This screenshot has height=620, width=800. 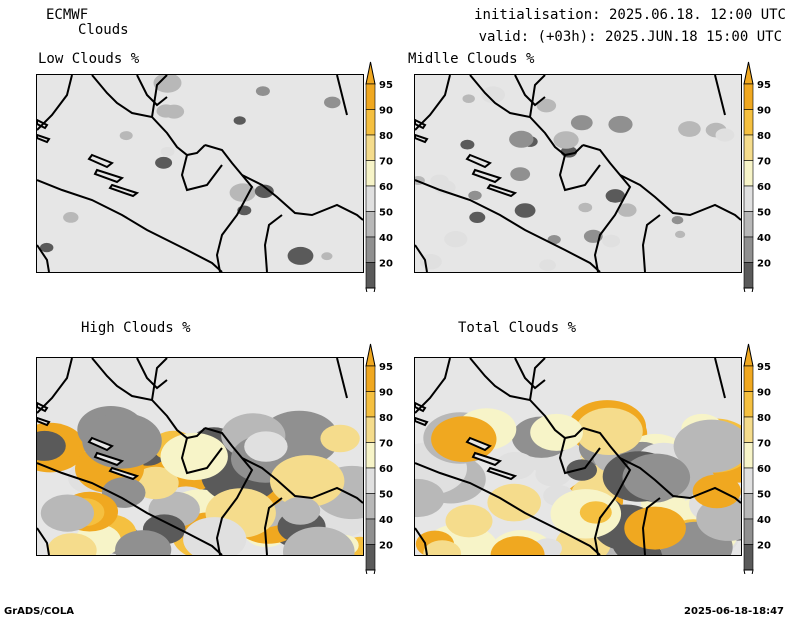 I want to click on colorbar-tick-label: 50, so click(x=386, y=213).